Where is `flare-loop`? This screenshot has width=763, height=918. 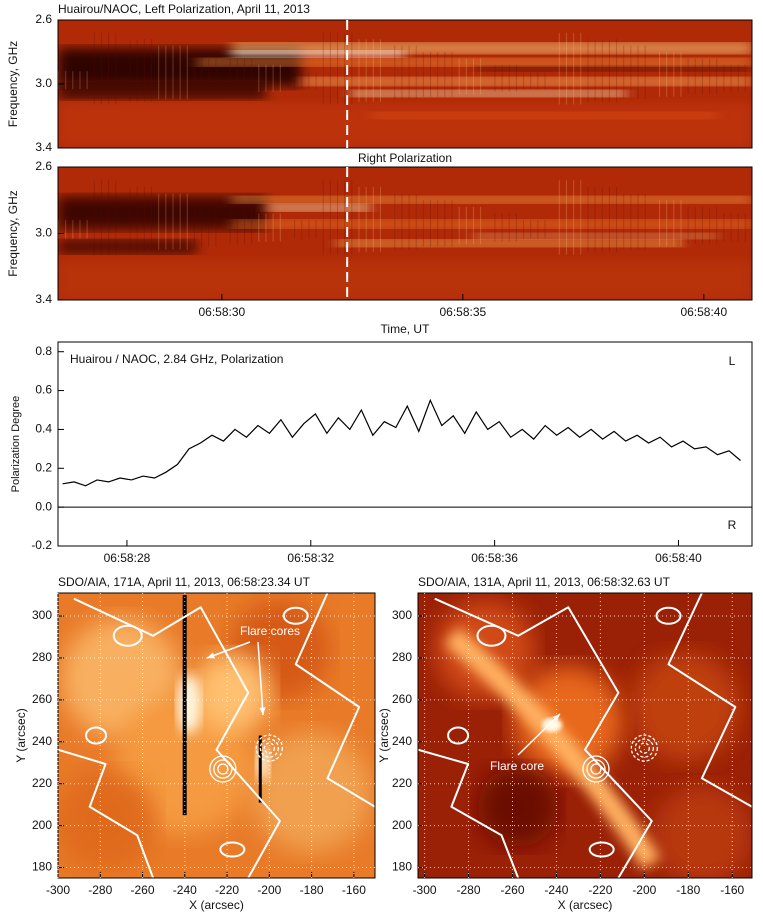 flare-loop is located at coordinates (553, 748).